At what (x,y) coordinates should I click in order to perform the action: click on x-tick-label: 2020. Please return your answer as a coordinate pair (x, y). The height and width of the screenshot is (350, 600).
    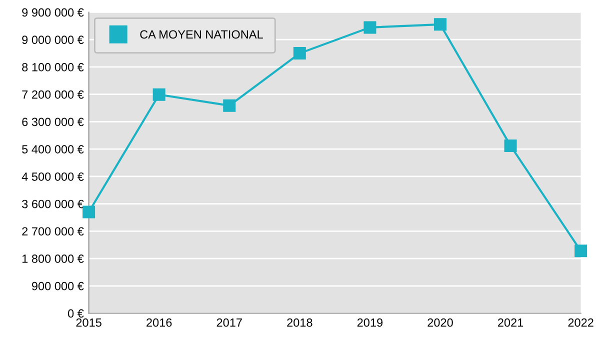
    Looking at the image, I should click on (440, 322).